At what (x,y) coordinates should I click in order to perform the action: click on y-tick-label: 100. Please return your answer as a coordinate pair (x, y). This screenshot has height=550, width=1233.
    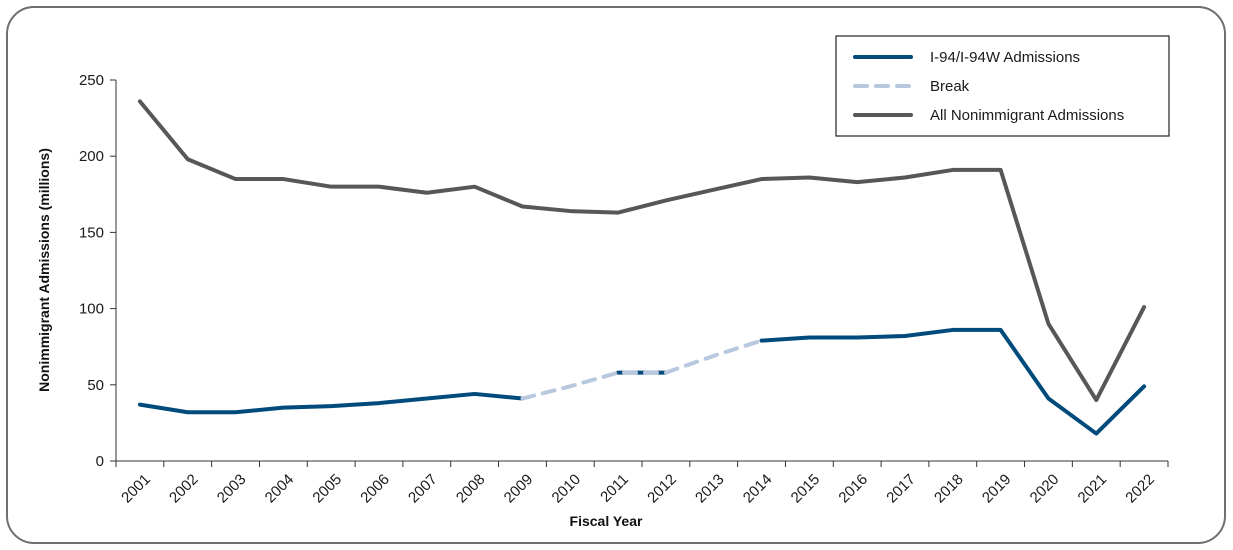
    Looking at the image, I should click on (91, 309).